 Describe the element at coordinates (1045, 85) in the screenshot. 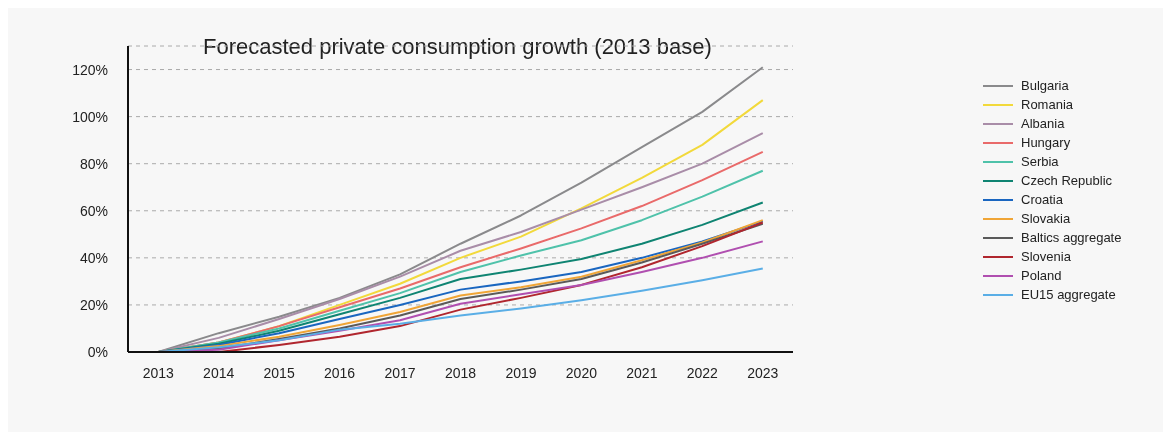

I see `legend-label: Bulgaria` at that location.